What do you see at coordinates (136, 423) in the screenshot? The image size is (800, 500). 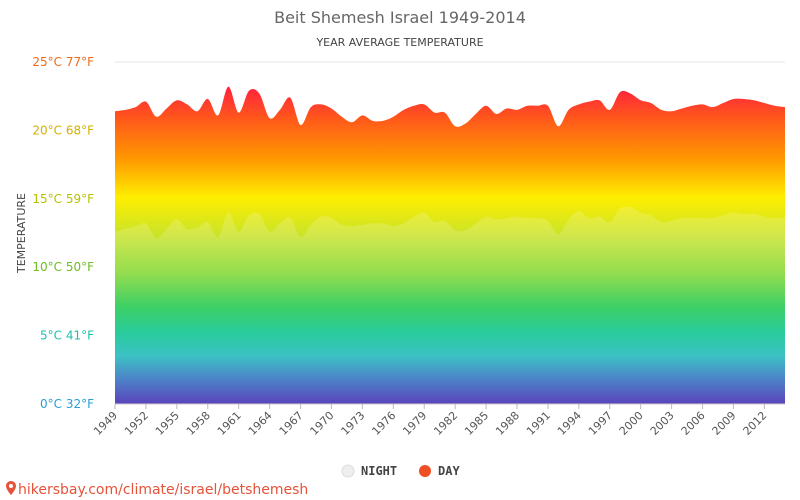 I see `x-tick-label: 1952` at bounding box center [136, 423].